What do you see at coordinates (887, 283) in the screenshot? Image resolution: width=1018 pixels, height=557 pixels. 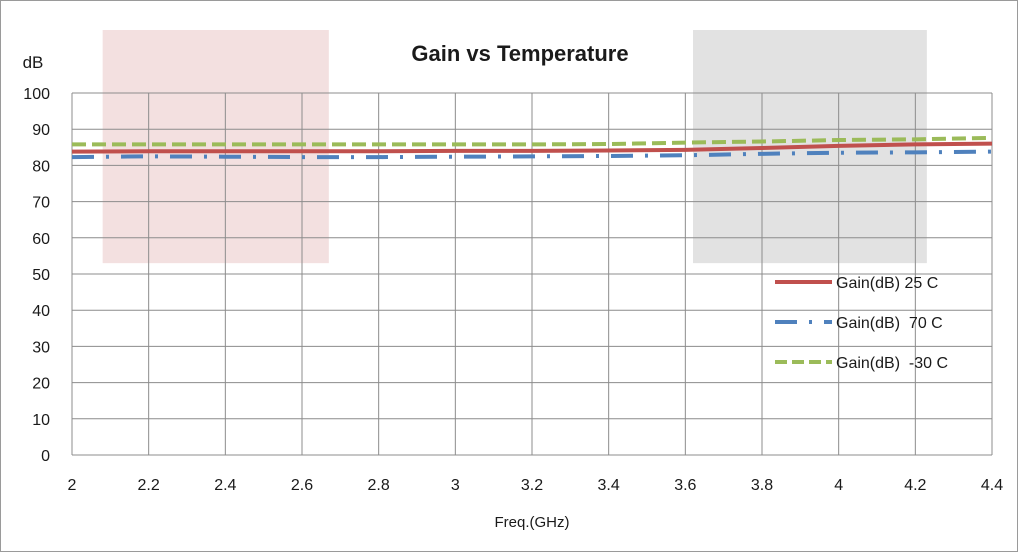 I see `legend-label-1: Gain(dB) 25 C` at bounding box center [887, 283].